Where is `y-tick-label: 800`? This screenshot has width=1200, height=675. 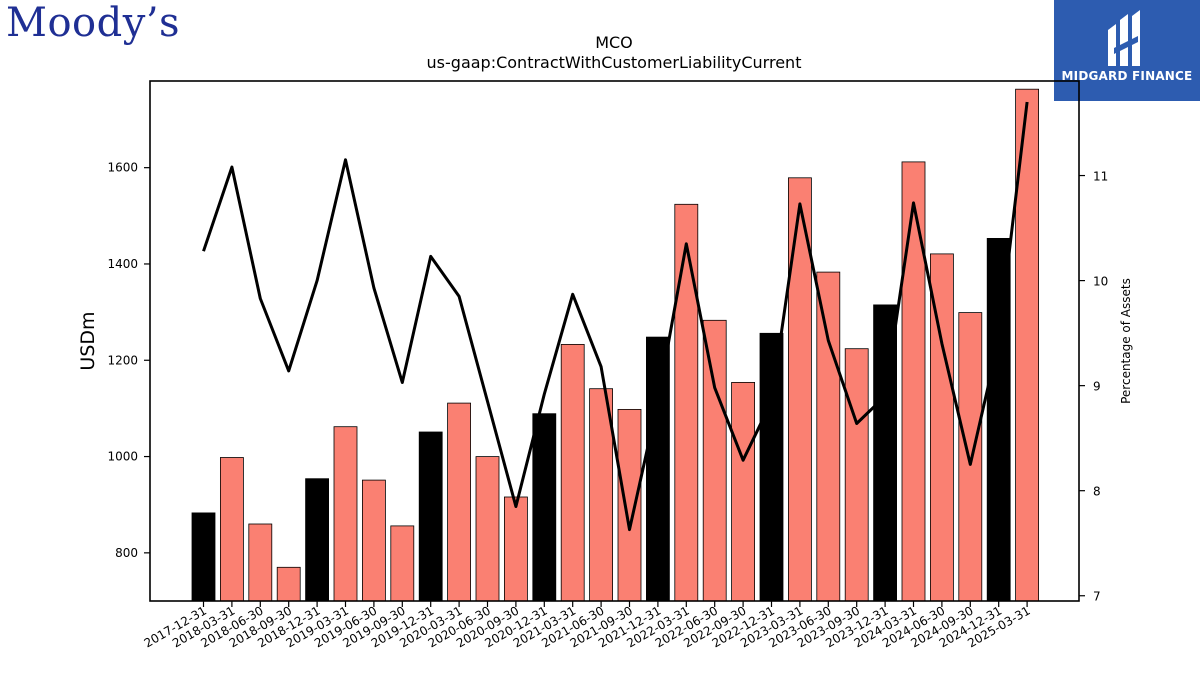
y-tick-label: 800 is located at coordinates (126, 553).